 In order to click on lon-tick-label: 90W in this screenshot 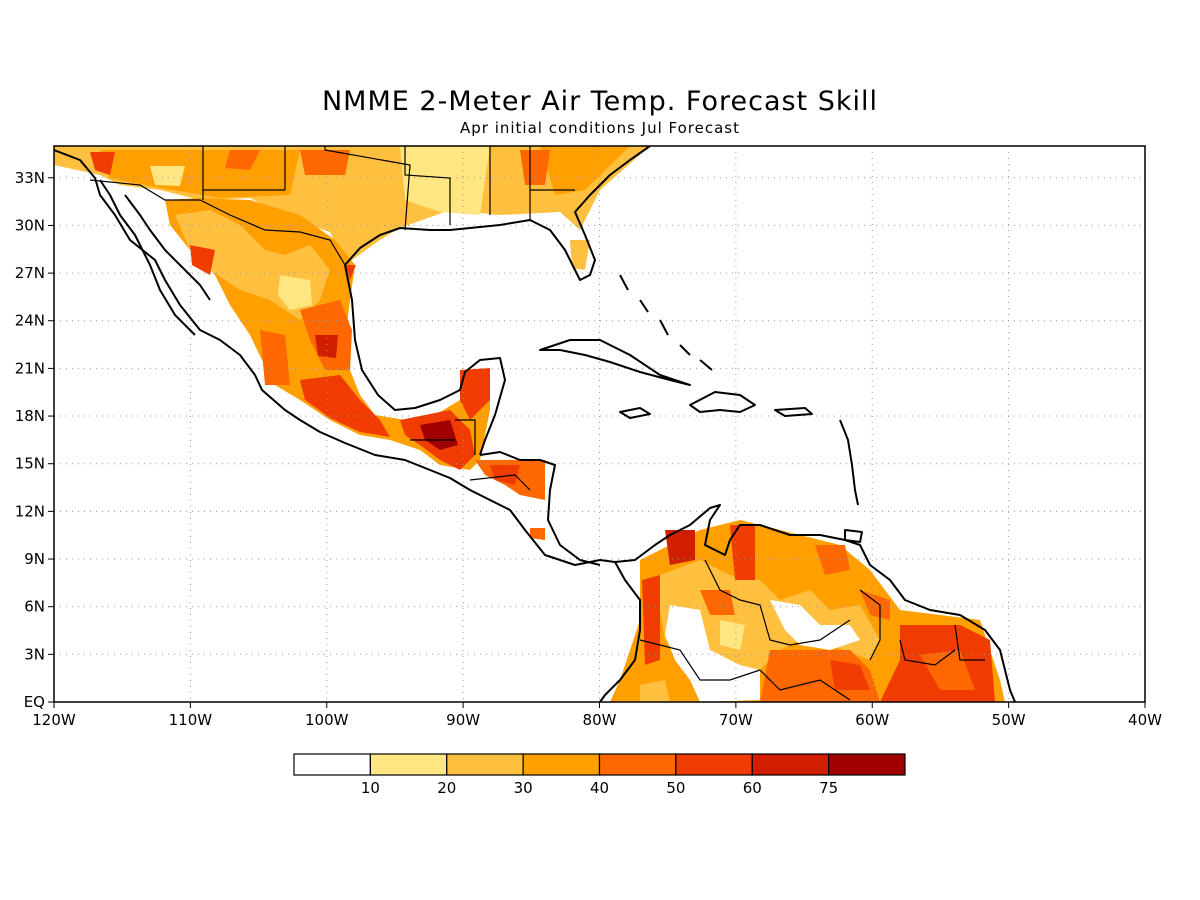, I will do `click(463, 720)`.